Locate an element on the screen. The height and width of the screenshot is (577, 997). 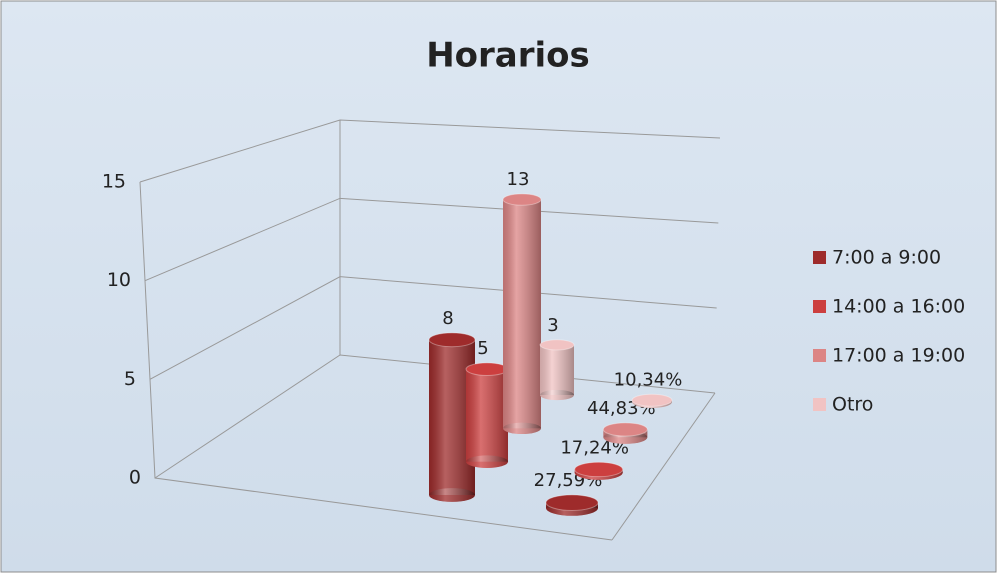
y-tick-label: 0 is located at coordinates (135, 478).